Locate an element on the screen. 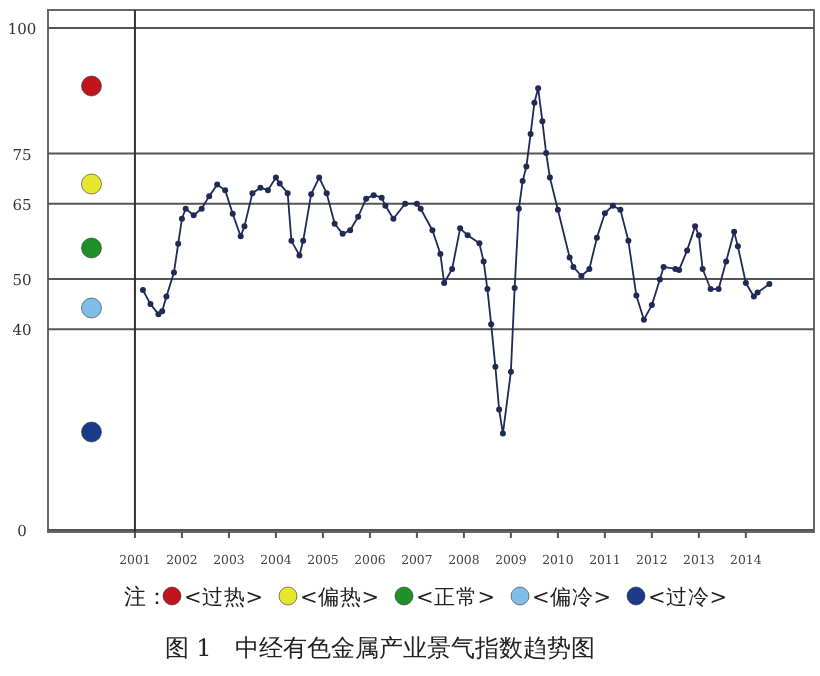 Image resolution: width=820 pixels, height=676 pixels. text: 图 1 中经有色金属产业景气指数趋势图 is located at coordinates (380, 648).